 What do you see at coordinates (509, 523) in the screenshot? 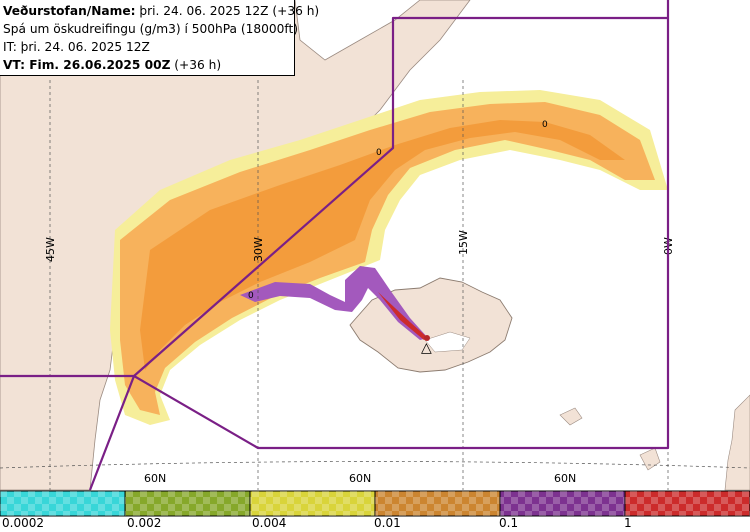
I see `legend-label: 0.1` at bounding box center [509, 523].